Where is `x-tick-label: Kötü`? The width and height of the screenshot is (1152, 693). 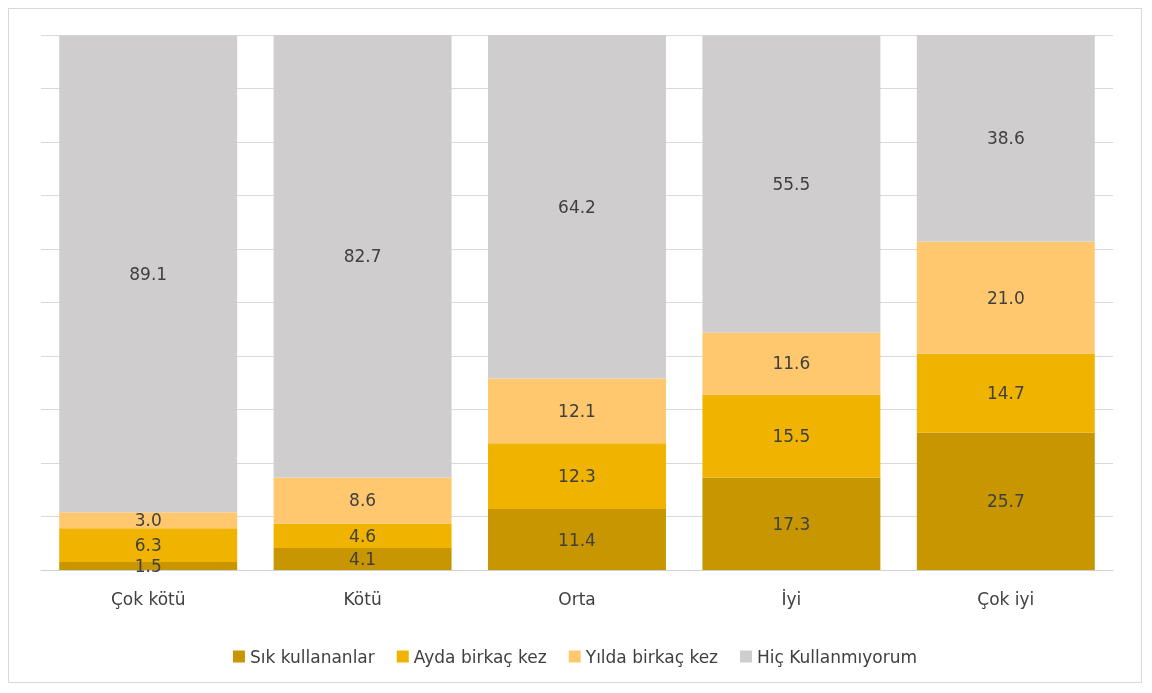 x-tick-label: Kötü is located at coordinates (362, 598).